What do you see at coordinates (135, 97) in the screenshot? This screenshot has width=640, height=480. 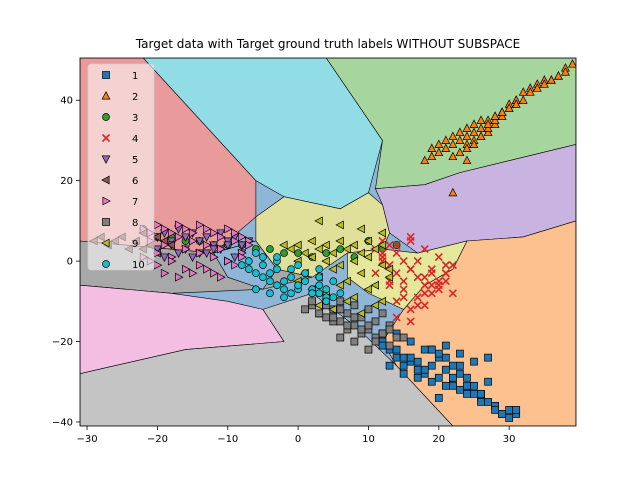 I see `legend-label-2: 2` at bounding box center [135, 97].